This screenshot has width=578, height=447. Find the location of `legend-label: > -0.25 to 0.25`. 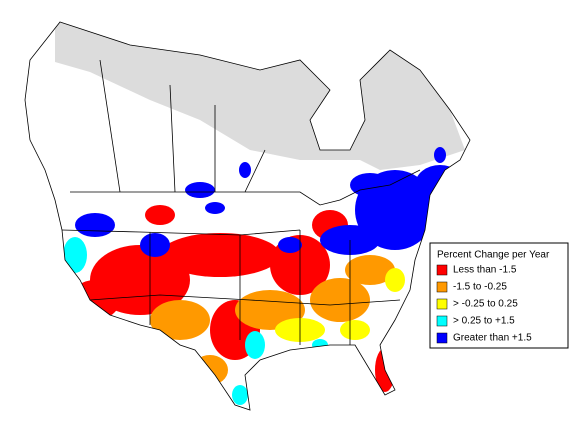

legend-label: > -0.25 to 0.25 is located at coordinates (485, 304).